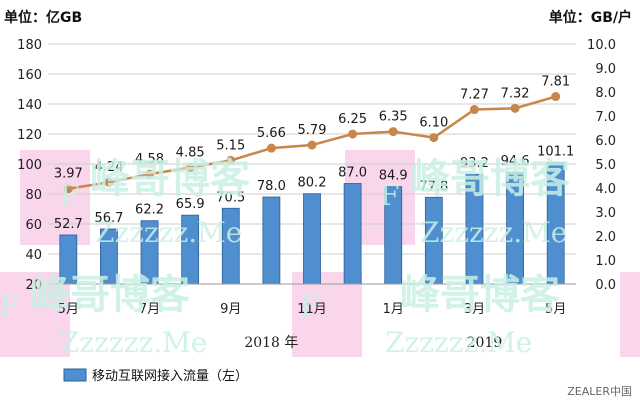  I want to click on line-value-label: 6.25, so click(352, 119).